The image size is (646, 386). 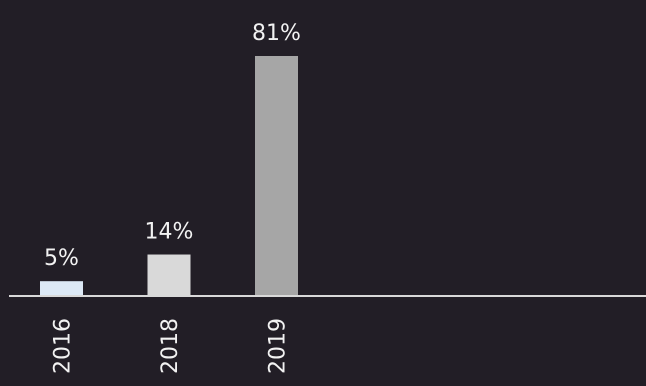 I want to click on x-tick-label-2016: 2016, so click(x=63, y=346).